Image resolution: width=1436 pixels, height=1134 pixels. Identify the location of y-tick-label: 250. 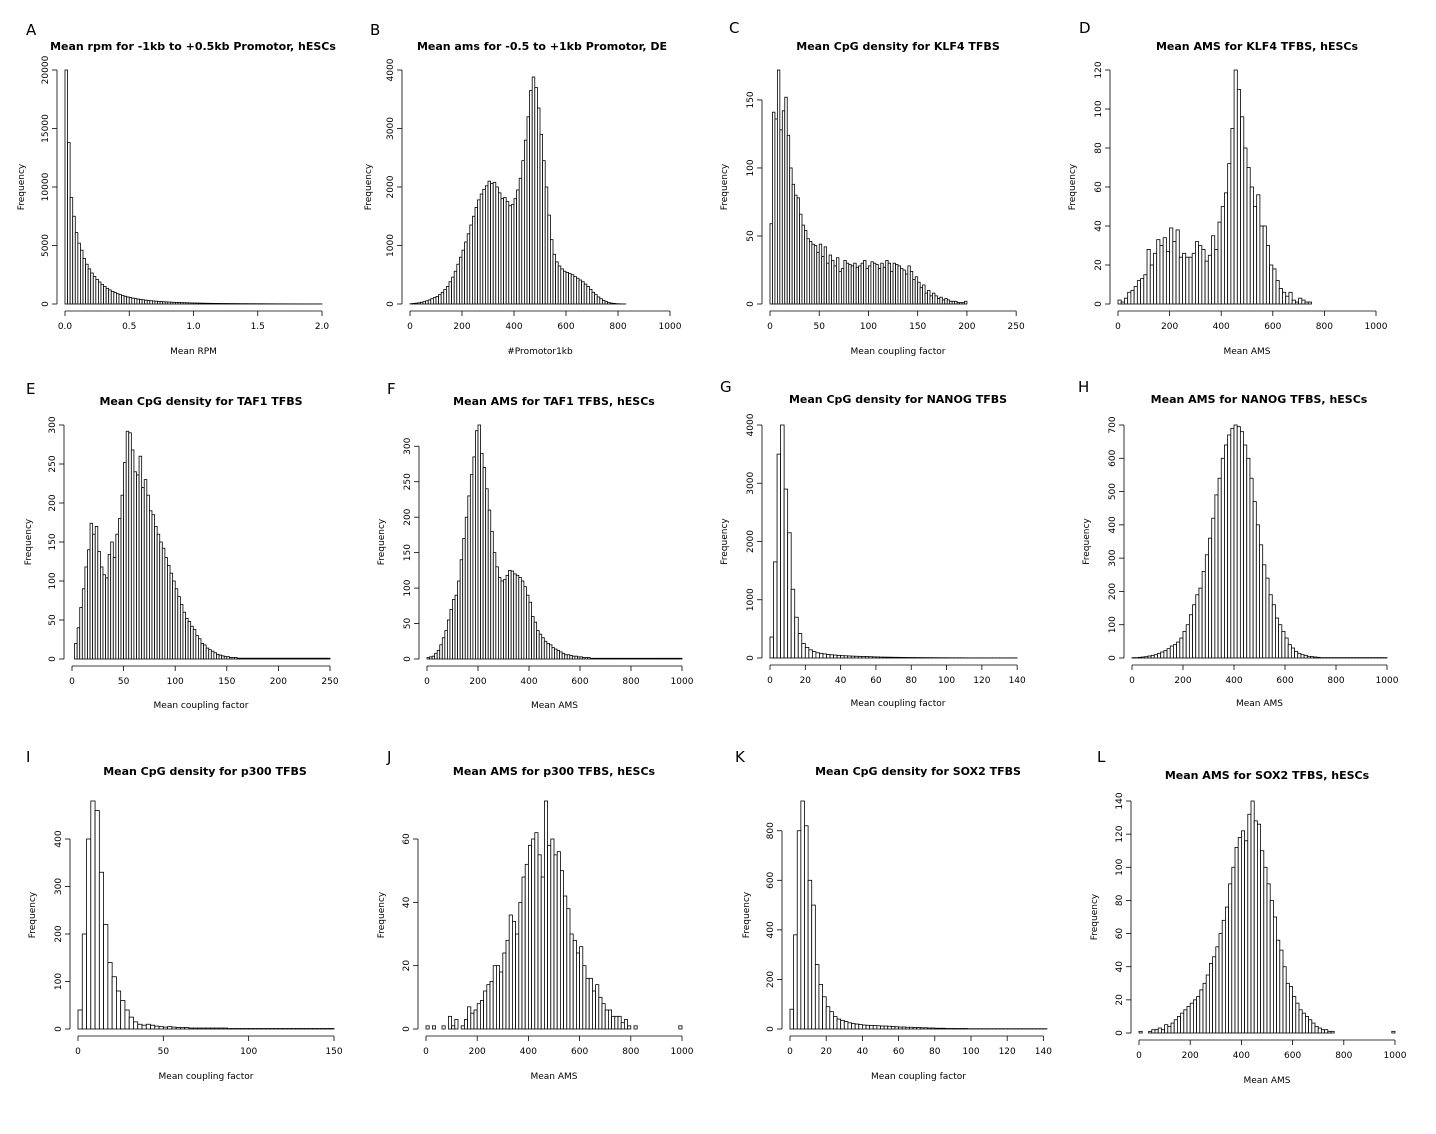
(53, 463).